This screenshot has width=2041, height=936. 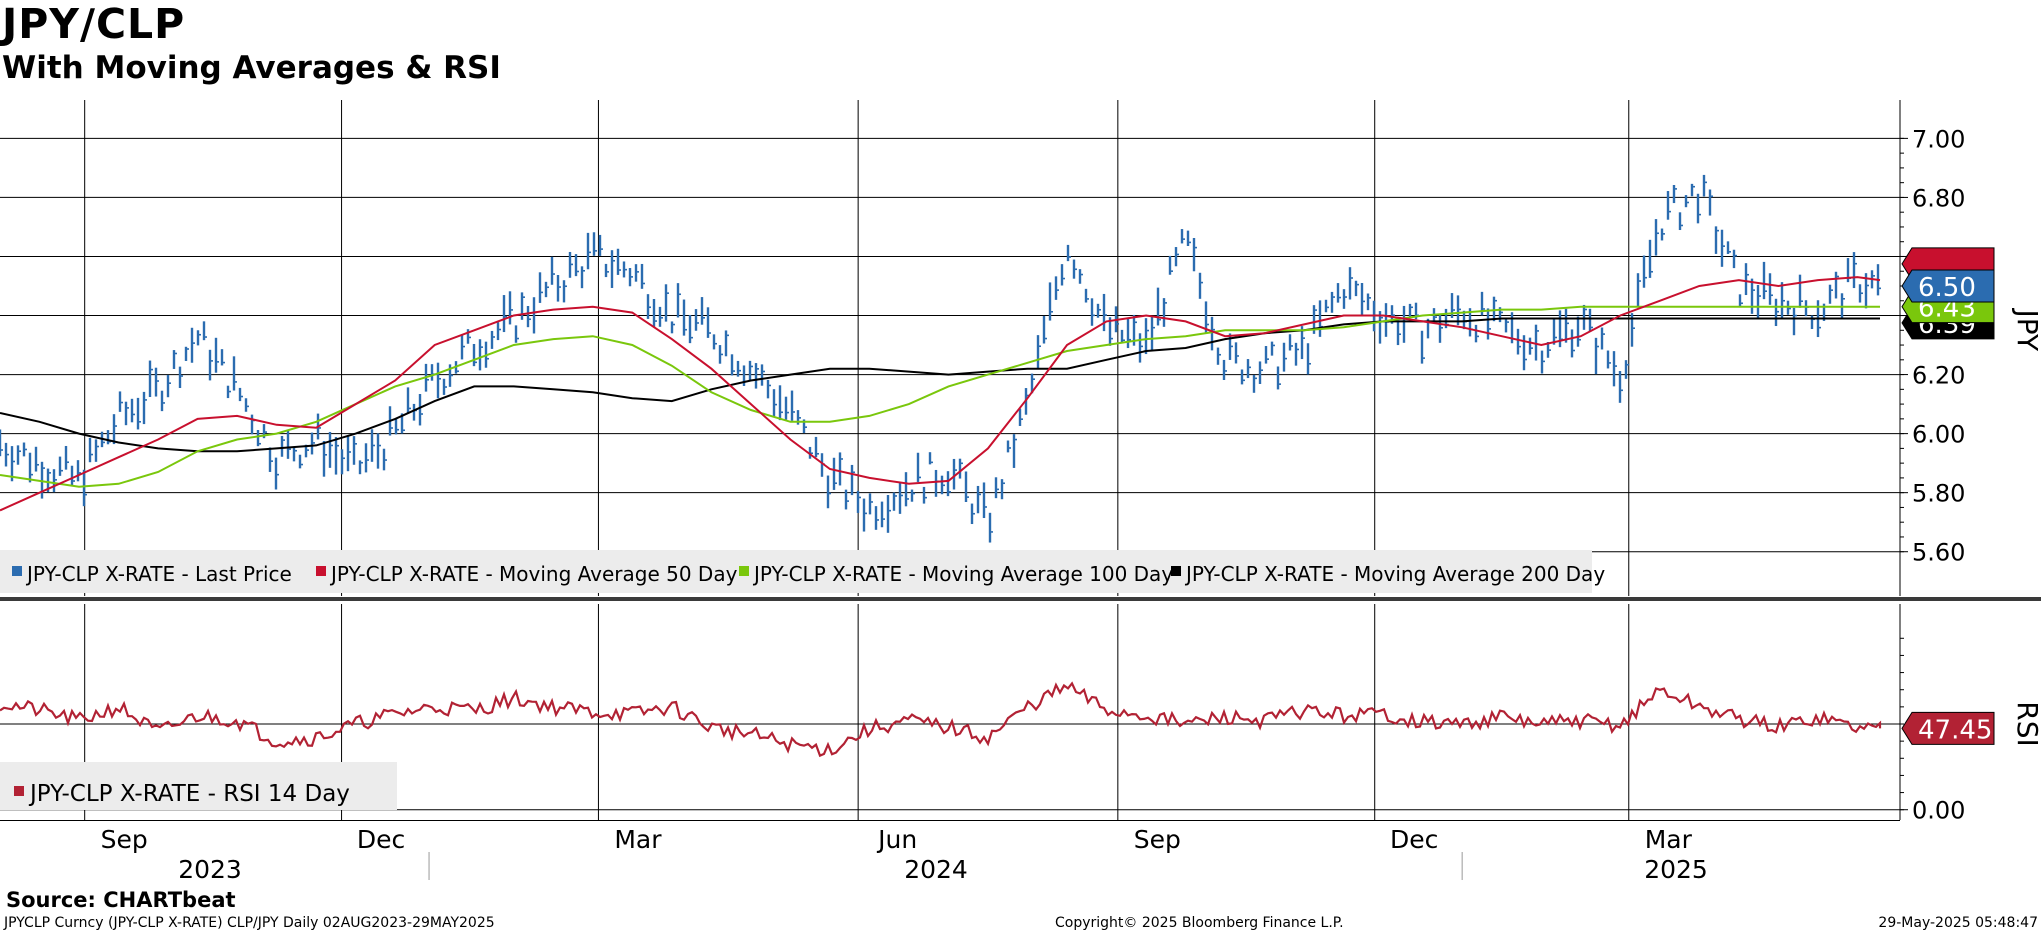 I want to click on x-year-label: 2023, so click(x=210, y=869).